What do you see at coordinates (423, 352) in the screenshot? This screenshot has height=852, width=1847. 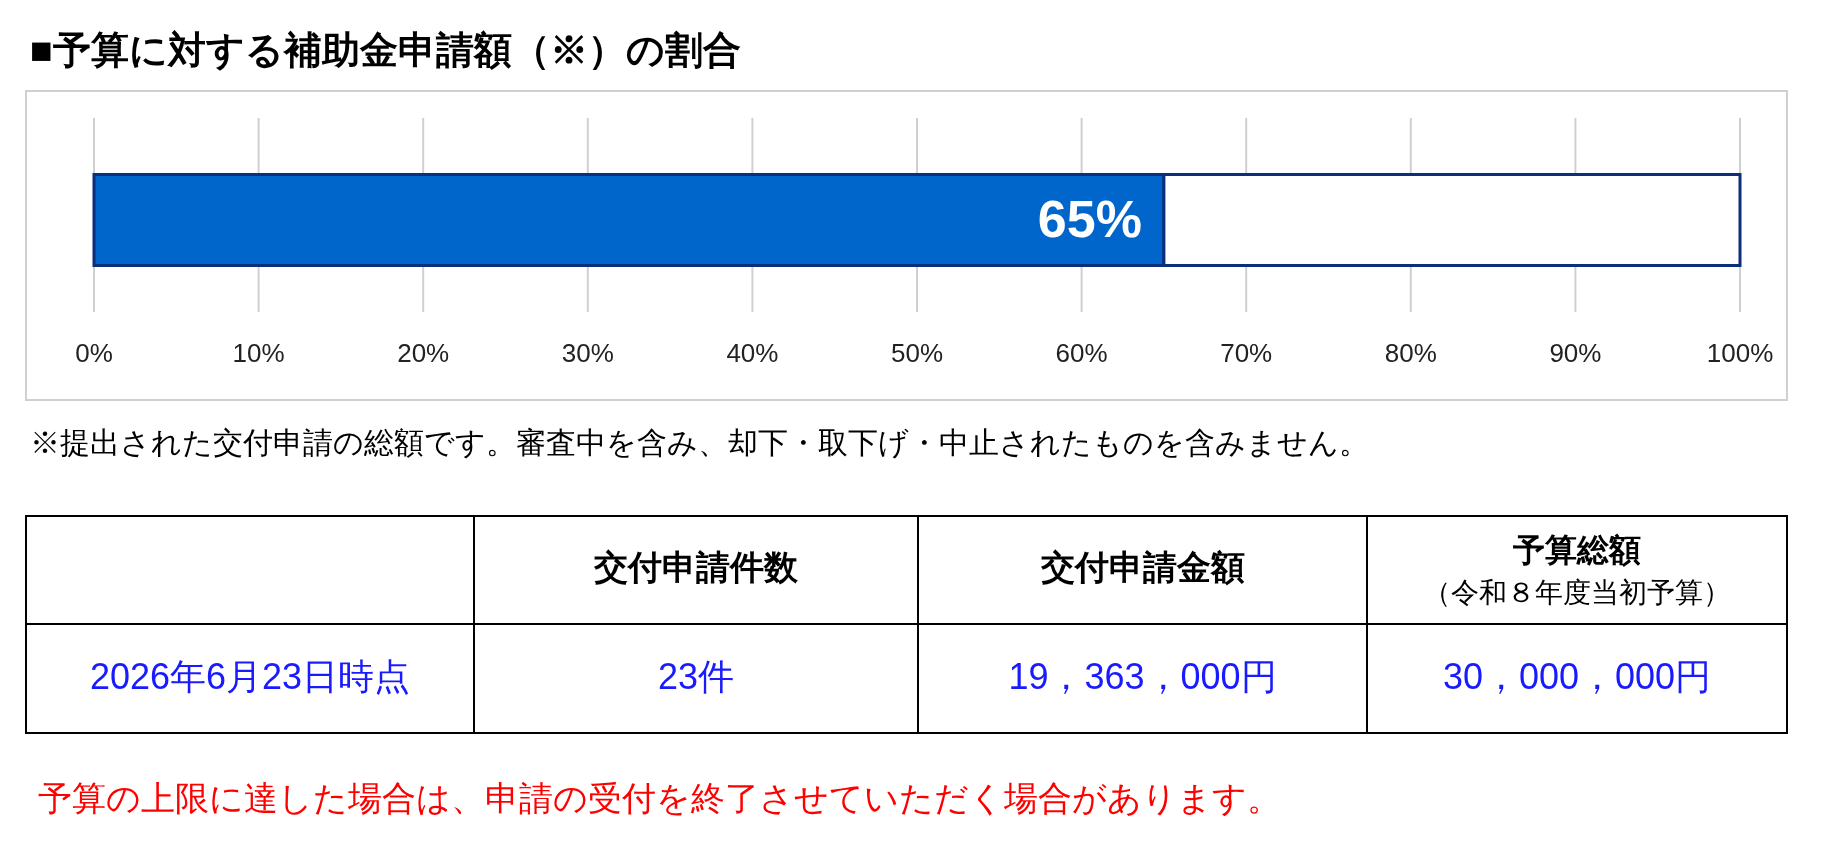 I see `x-tick-label: 20%` at bounding box center [423, 352].